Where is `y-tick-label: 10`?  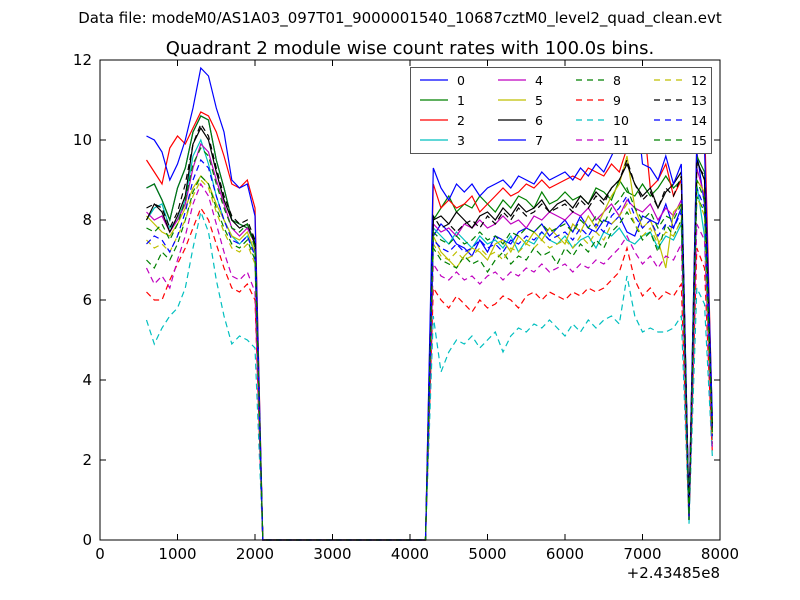 y-tick-label: 10 is located at coordinates (82, 140).